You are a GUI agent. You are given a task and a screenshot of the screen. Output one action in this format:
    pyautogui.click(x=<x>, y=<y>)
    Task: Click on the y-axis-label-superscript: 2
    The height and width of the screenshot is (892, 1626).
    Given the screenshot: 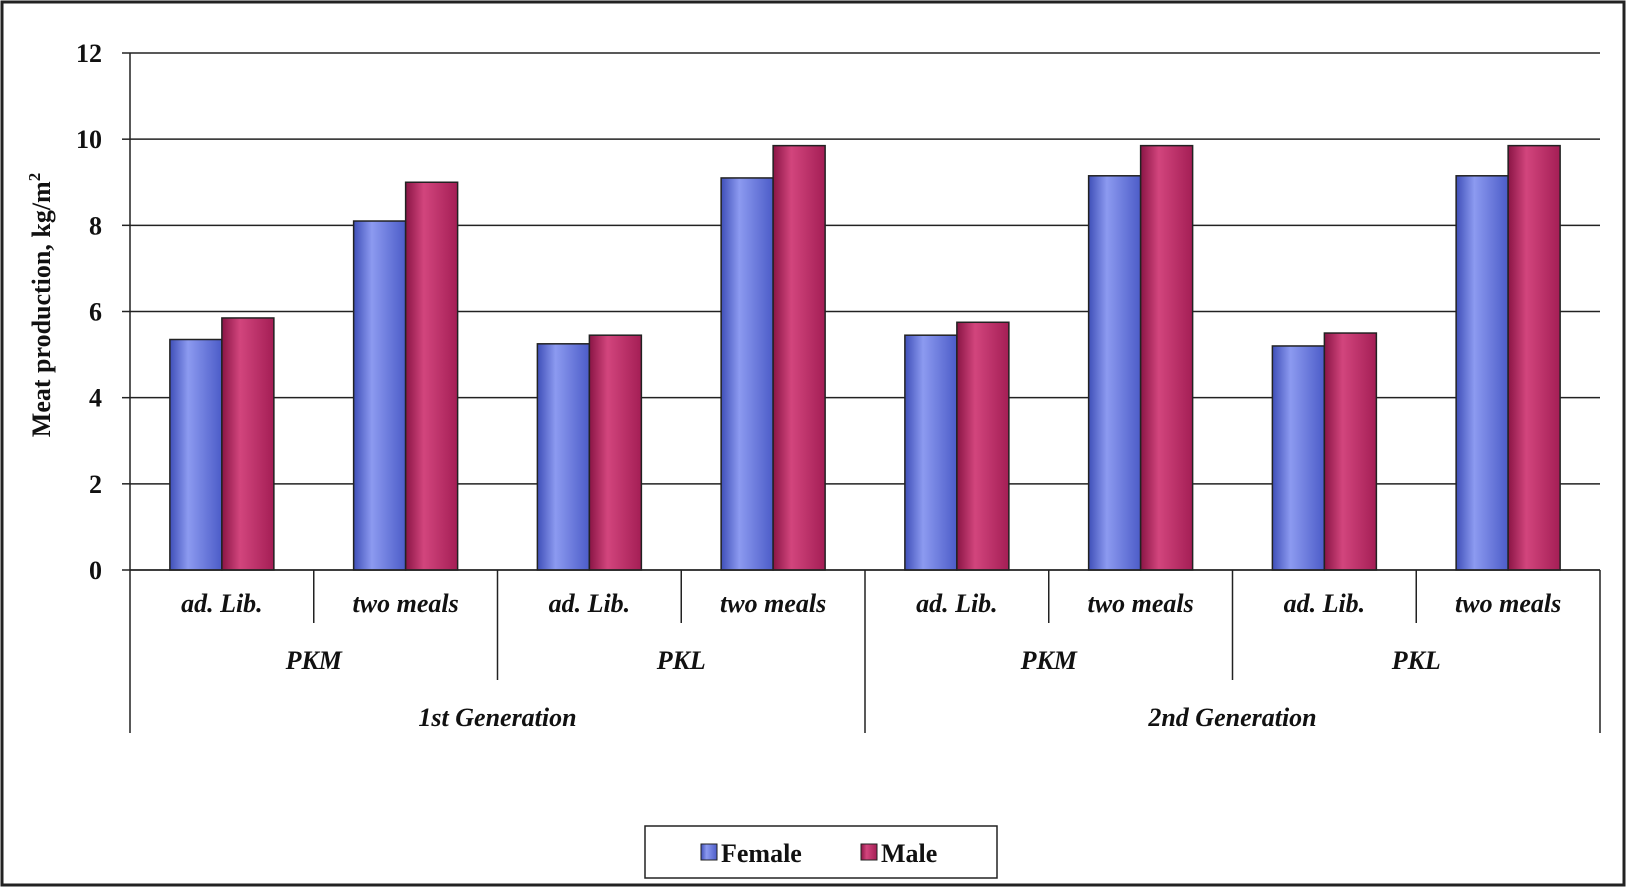 What is the action you would take?
    pyautogui.click(x=34, y=177)
    